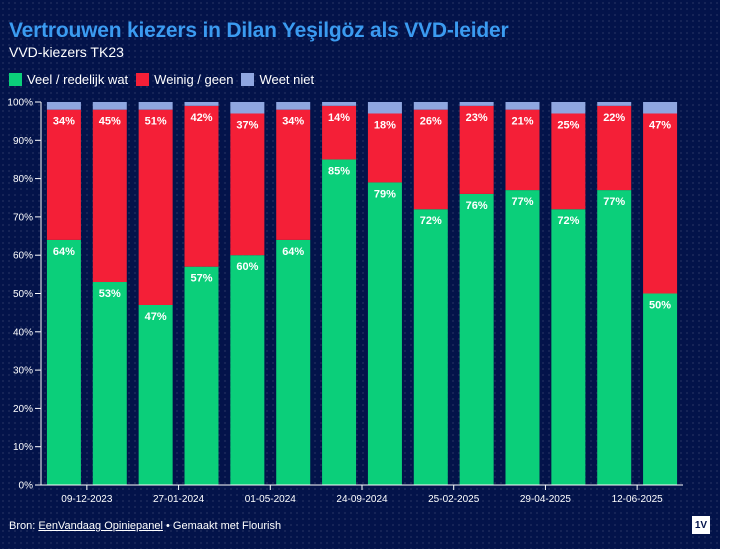  Describe the element at coordinates (271, 499) in the screenshot. I see `x-tick-label: 01-05-2024` at that location.